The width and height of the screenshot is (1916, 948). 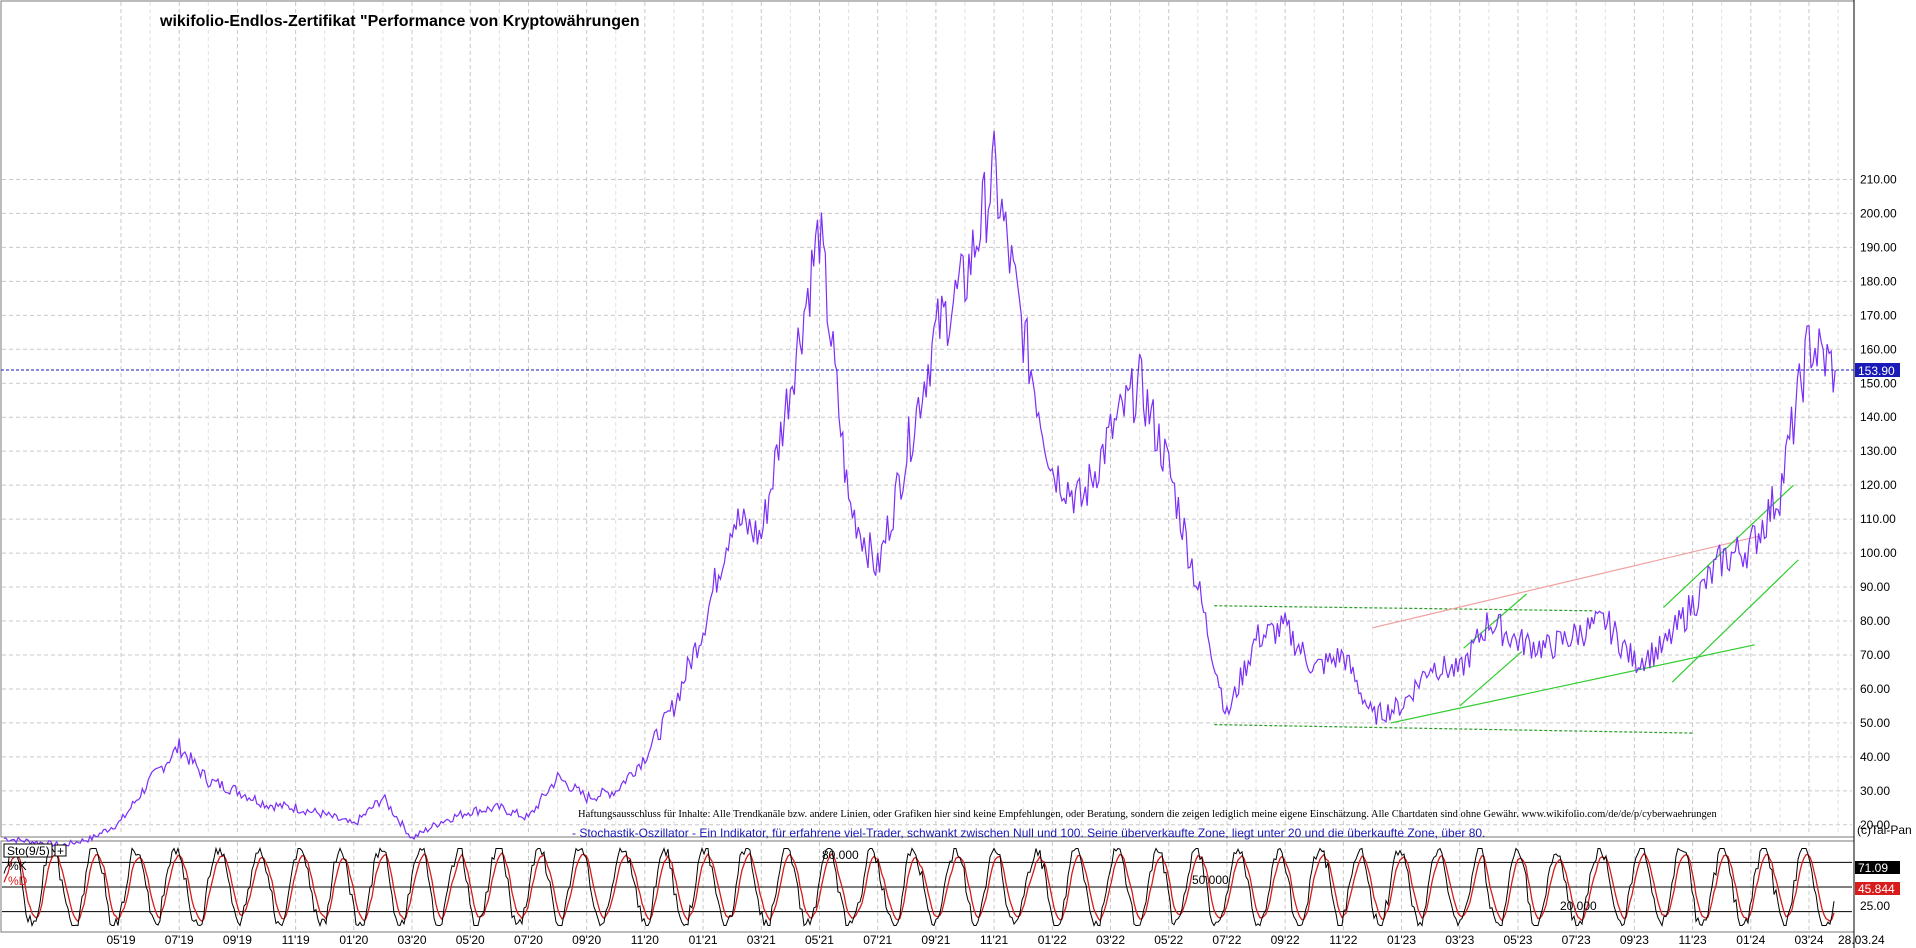 I want to click on stoch-tick-25: 25.00, so click(x=1875, y=906).